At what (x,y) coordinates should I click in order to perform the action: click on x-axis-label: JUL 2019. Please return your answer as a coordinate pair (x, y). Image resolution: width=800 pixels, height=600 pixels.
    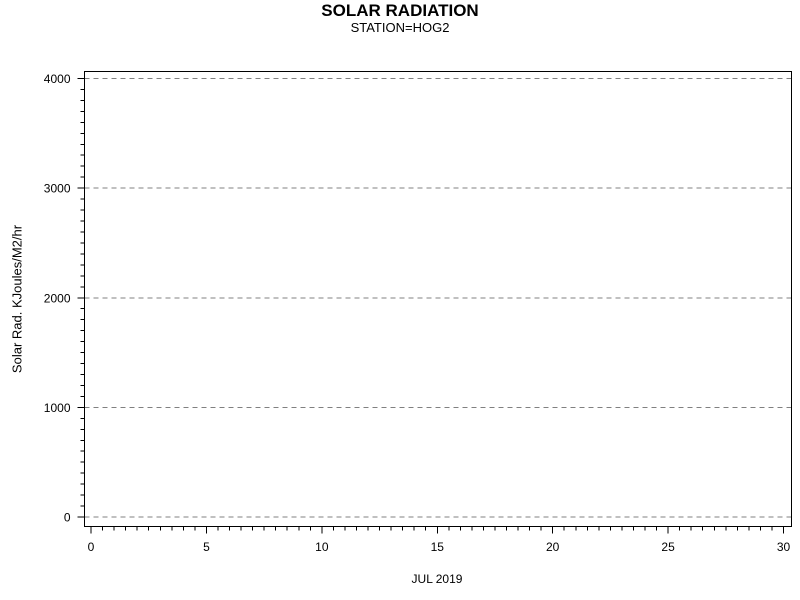
    Looking at the image, I should click on (437, 579).